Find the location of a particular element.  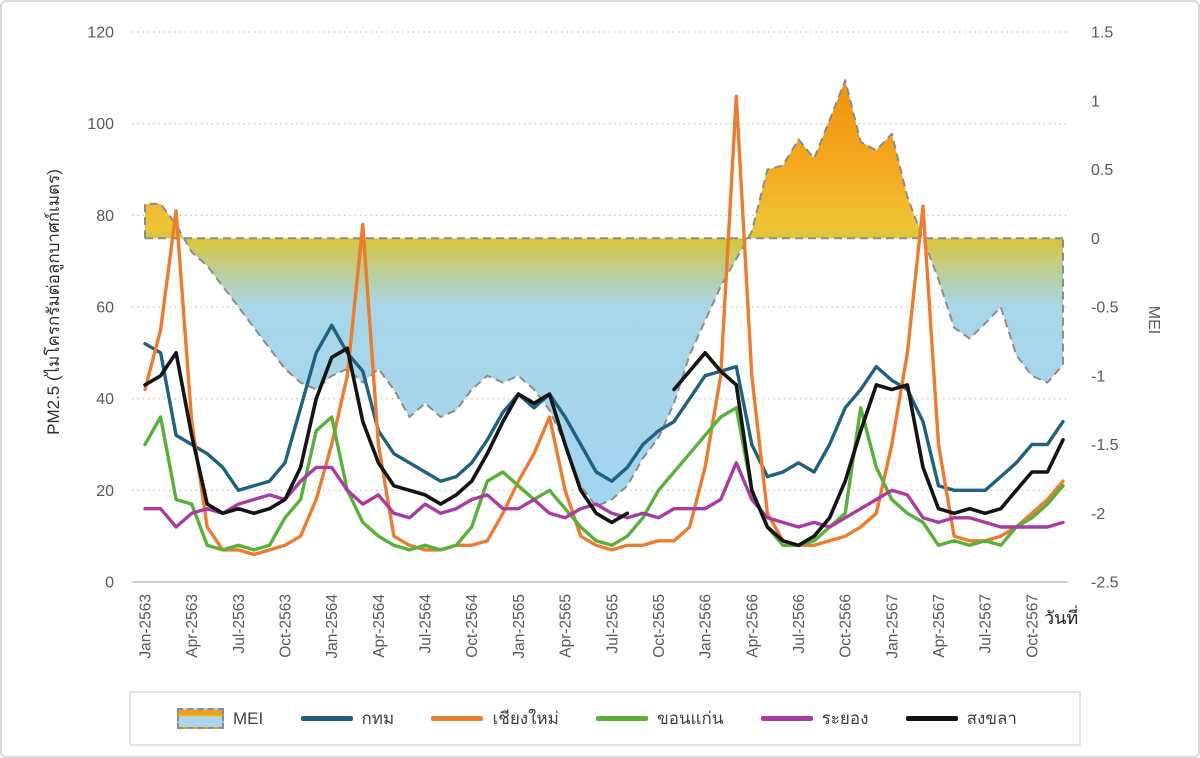

chart-legend: MEI กทม เชียงใหม่ ขอนแก่น ระยอง สงขลา is located at coordinates (605, 718).